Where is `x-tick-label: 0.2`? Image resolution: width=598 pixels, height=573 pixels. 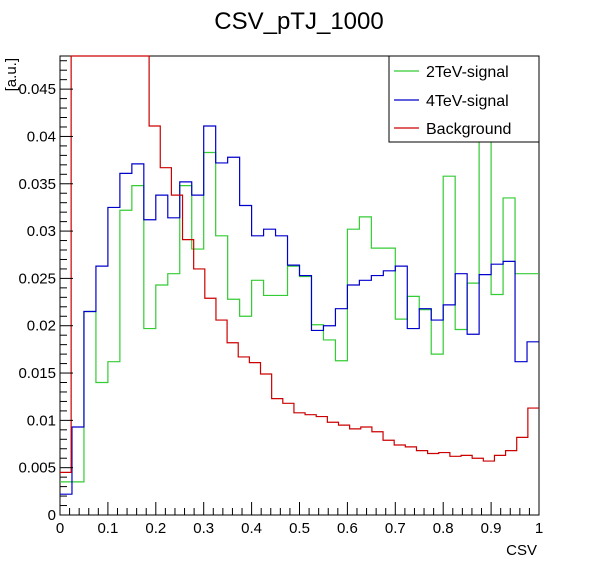 x-tick-label: 0.2 is located at coordinates (155, 528).